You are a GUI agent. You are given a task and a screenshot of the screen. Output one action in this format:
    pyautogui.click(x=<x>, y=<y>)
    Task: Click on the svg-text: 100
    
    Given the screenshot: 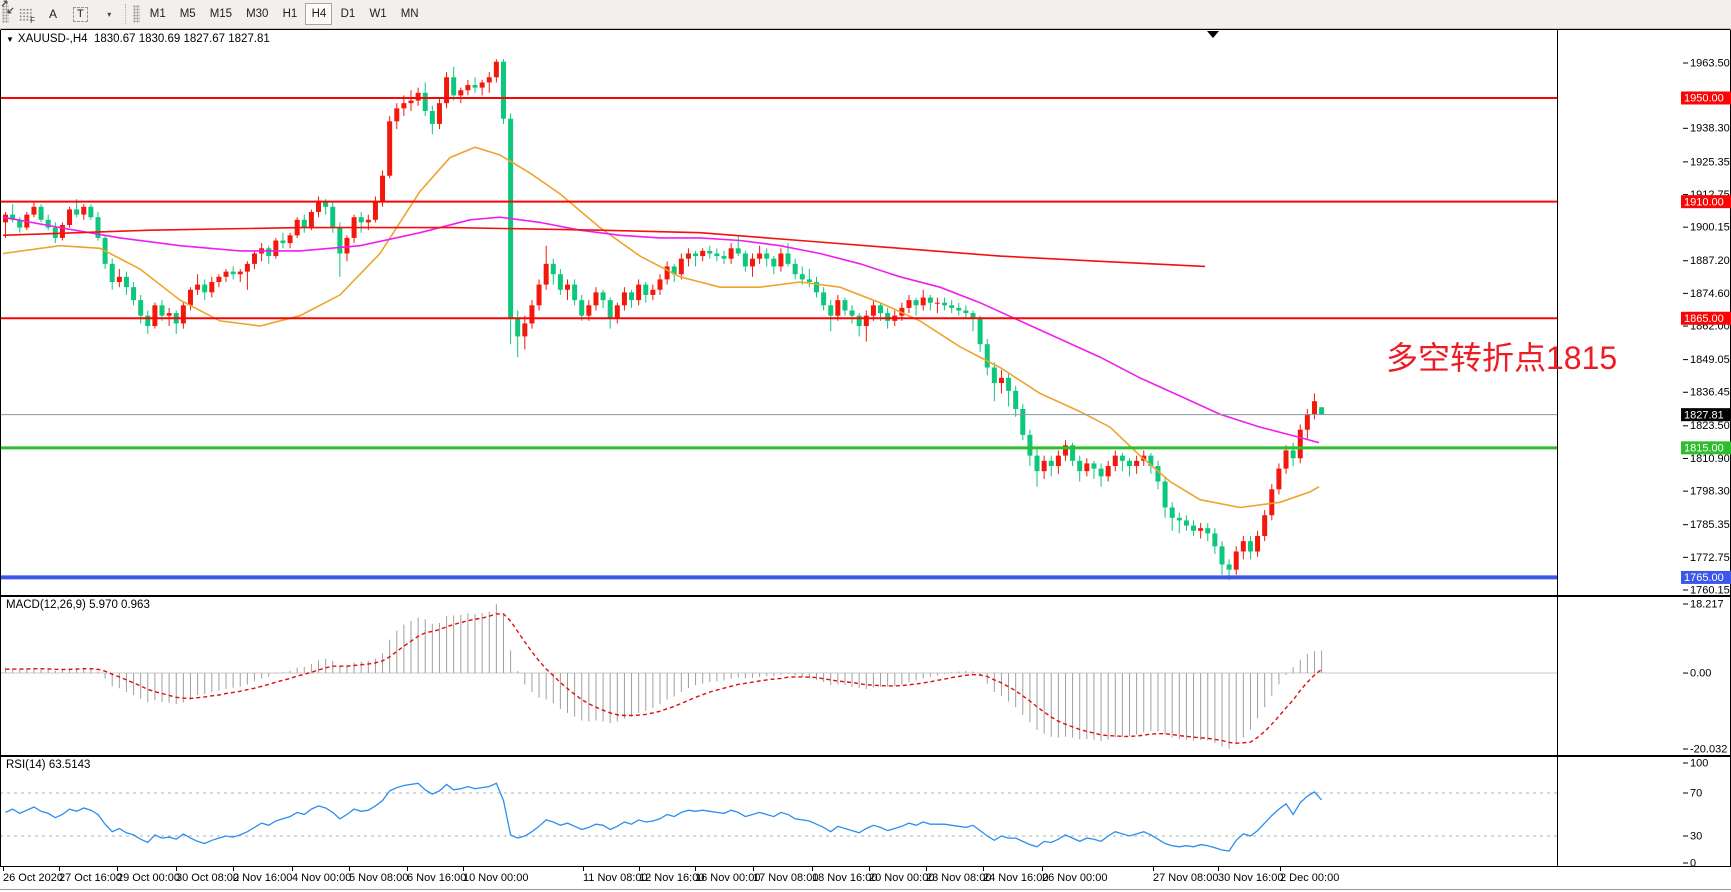 What is the action you would take?
    pyautogui.click(x=1699, y=763)
    